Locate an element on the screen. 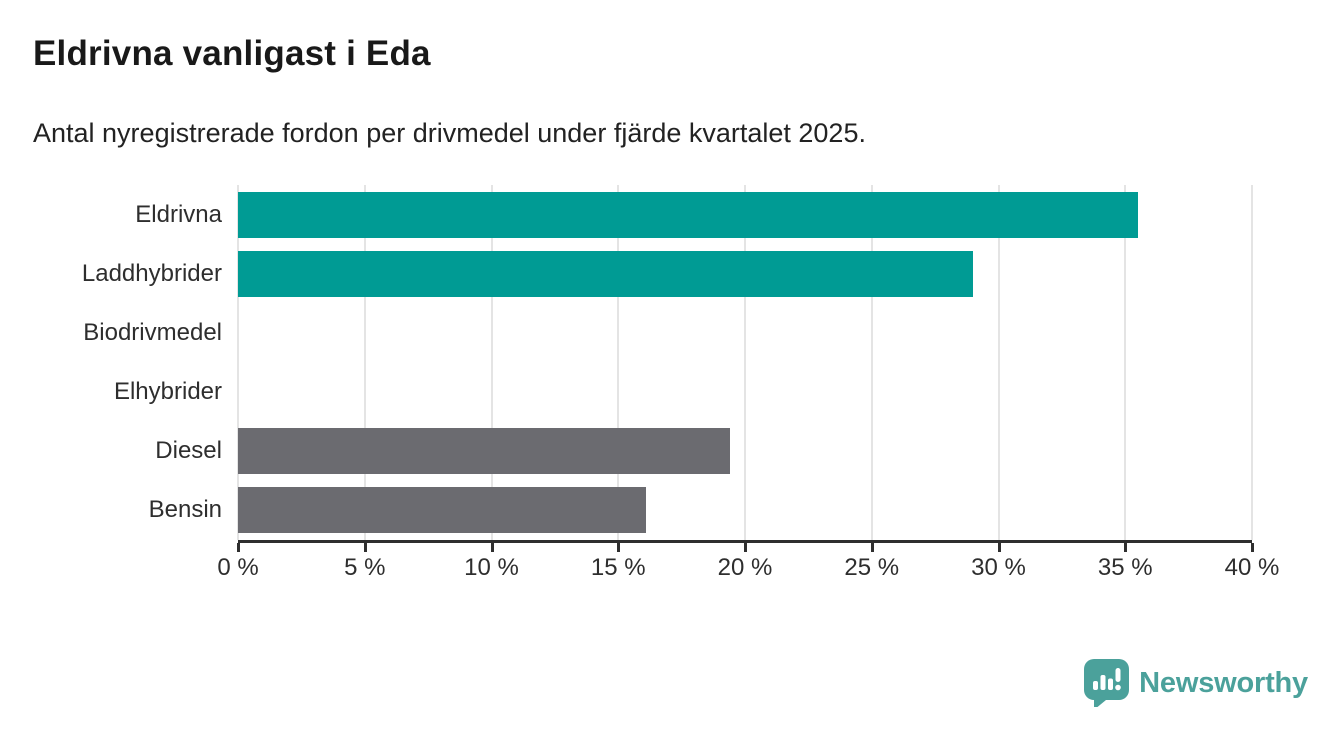 The height and width of the screenshot is (733, 1340). category-label-row: Diesel is located at coordinates (111, 451).